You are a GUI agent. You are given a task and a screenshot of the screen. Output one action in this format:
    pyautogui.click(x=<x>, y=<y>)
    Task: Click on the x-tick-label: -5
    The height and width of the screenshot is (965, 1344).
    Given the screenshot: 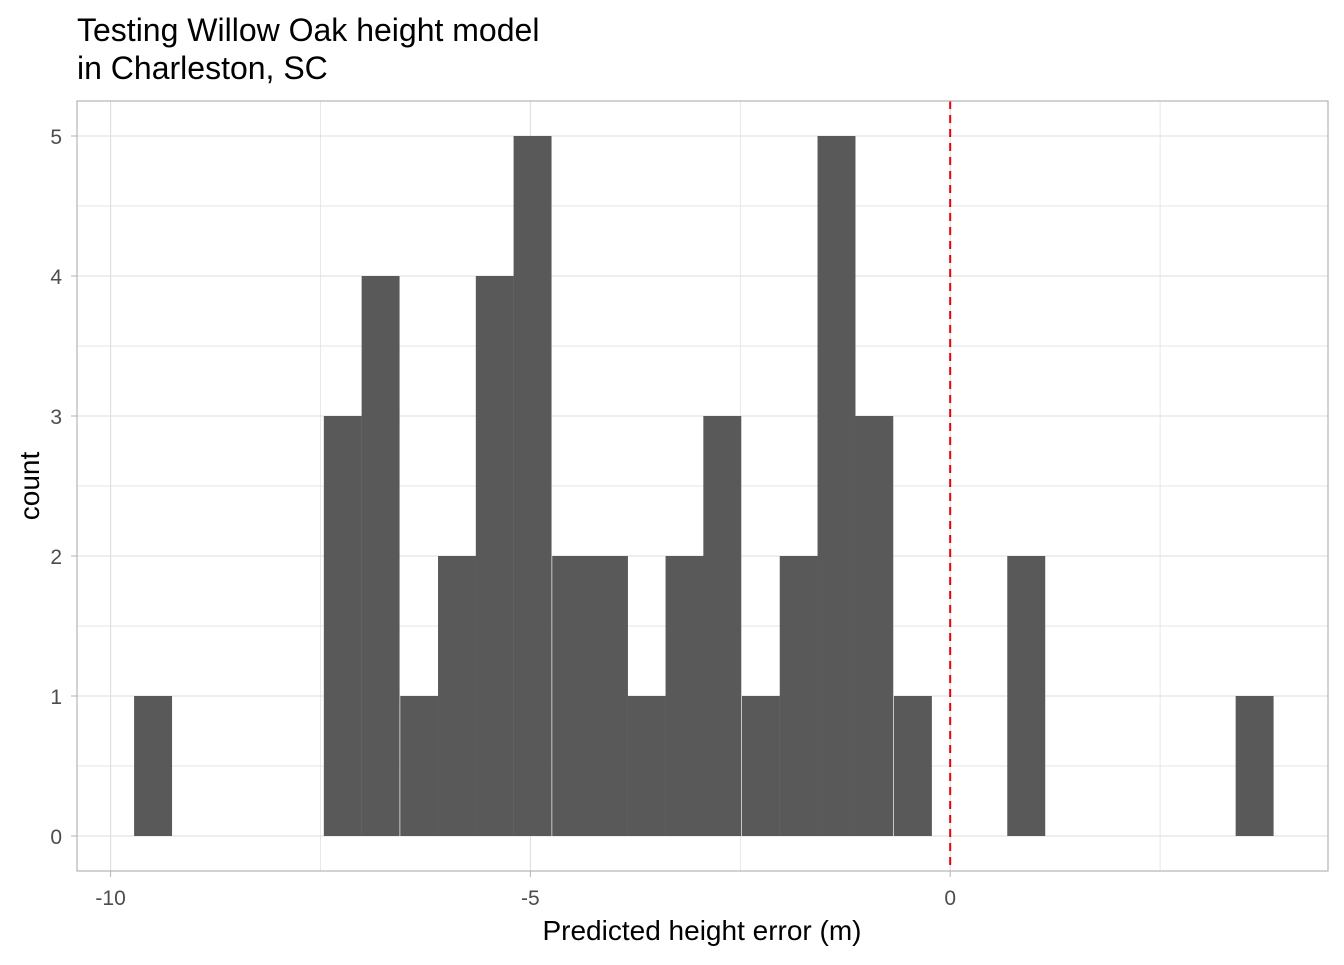 What is the action you would take?
    pyautogui.click(x=530, y=898)
    